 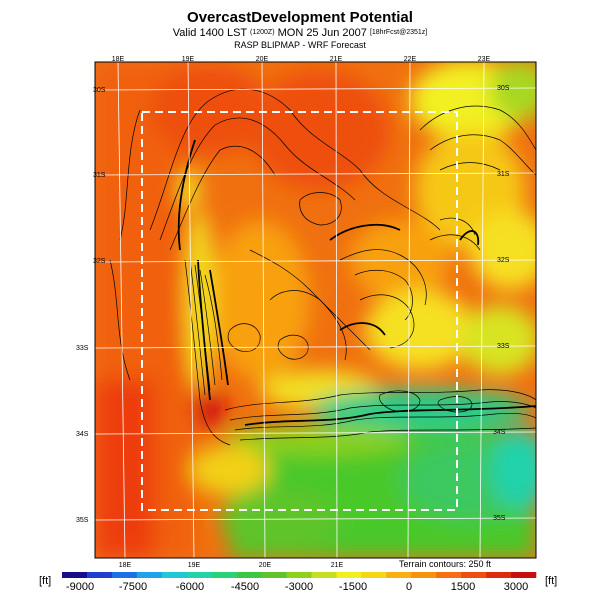 I want to click on map-title: OvercastDevelopment Potential, so click(x=300, y=17).